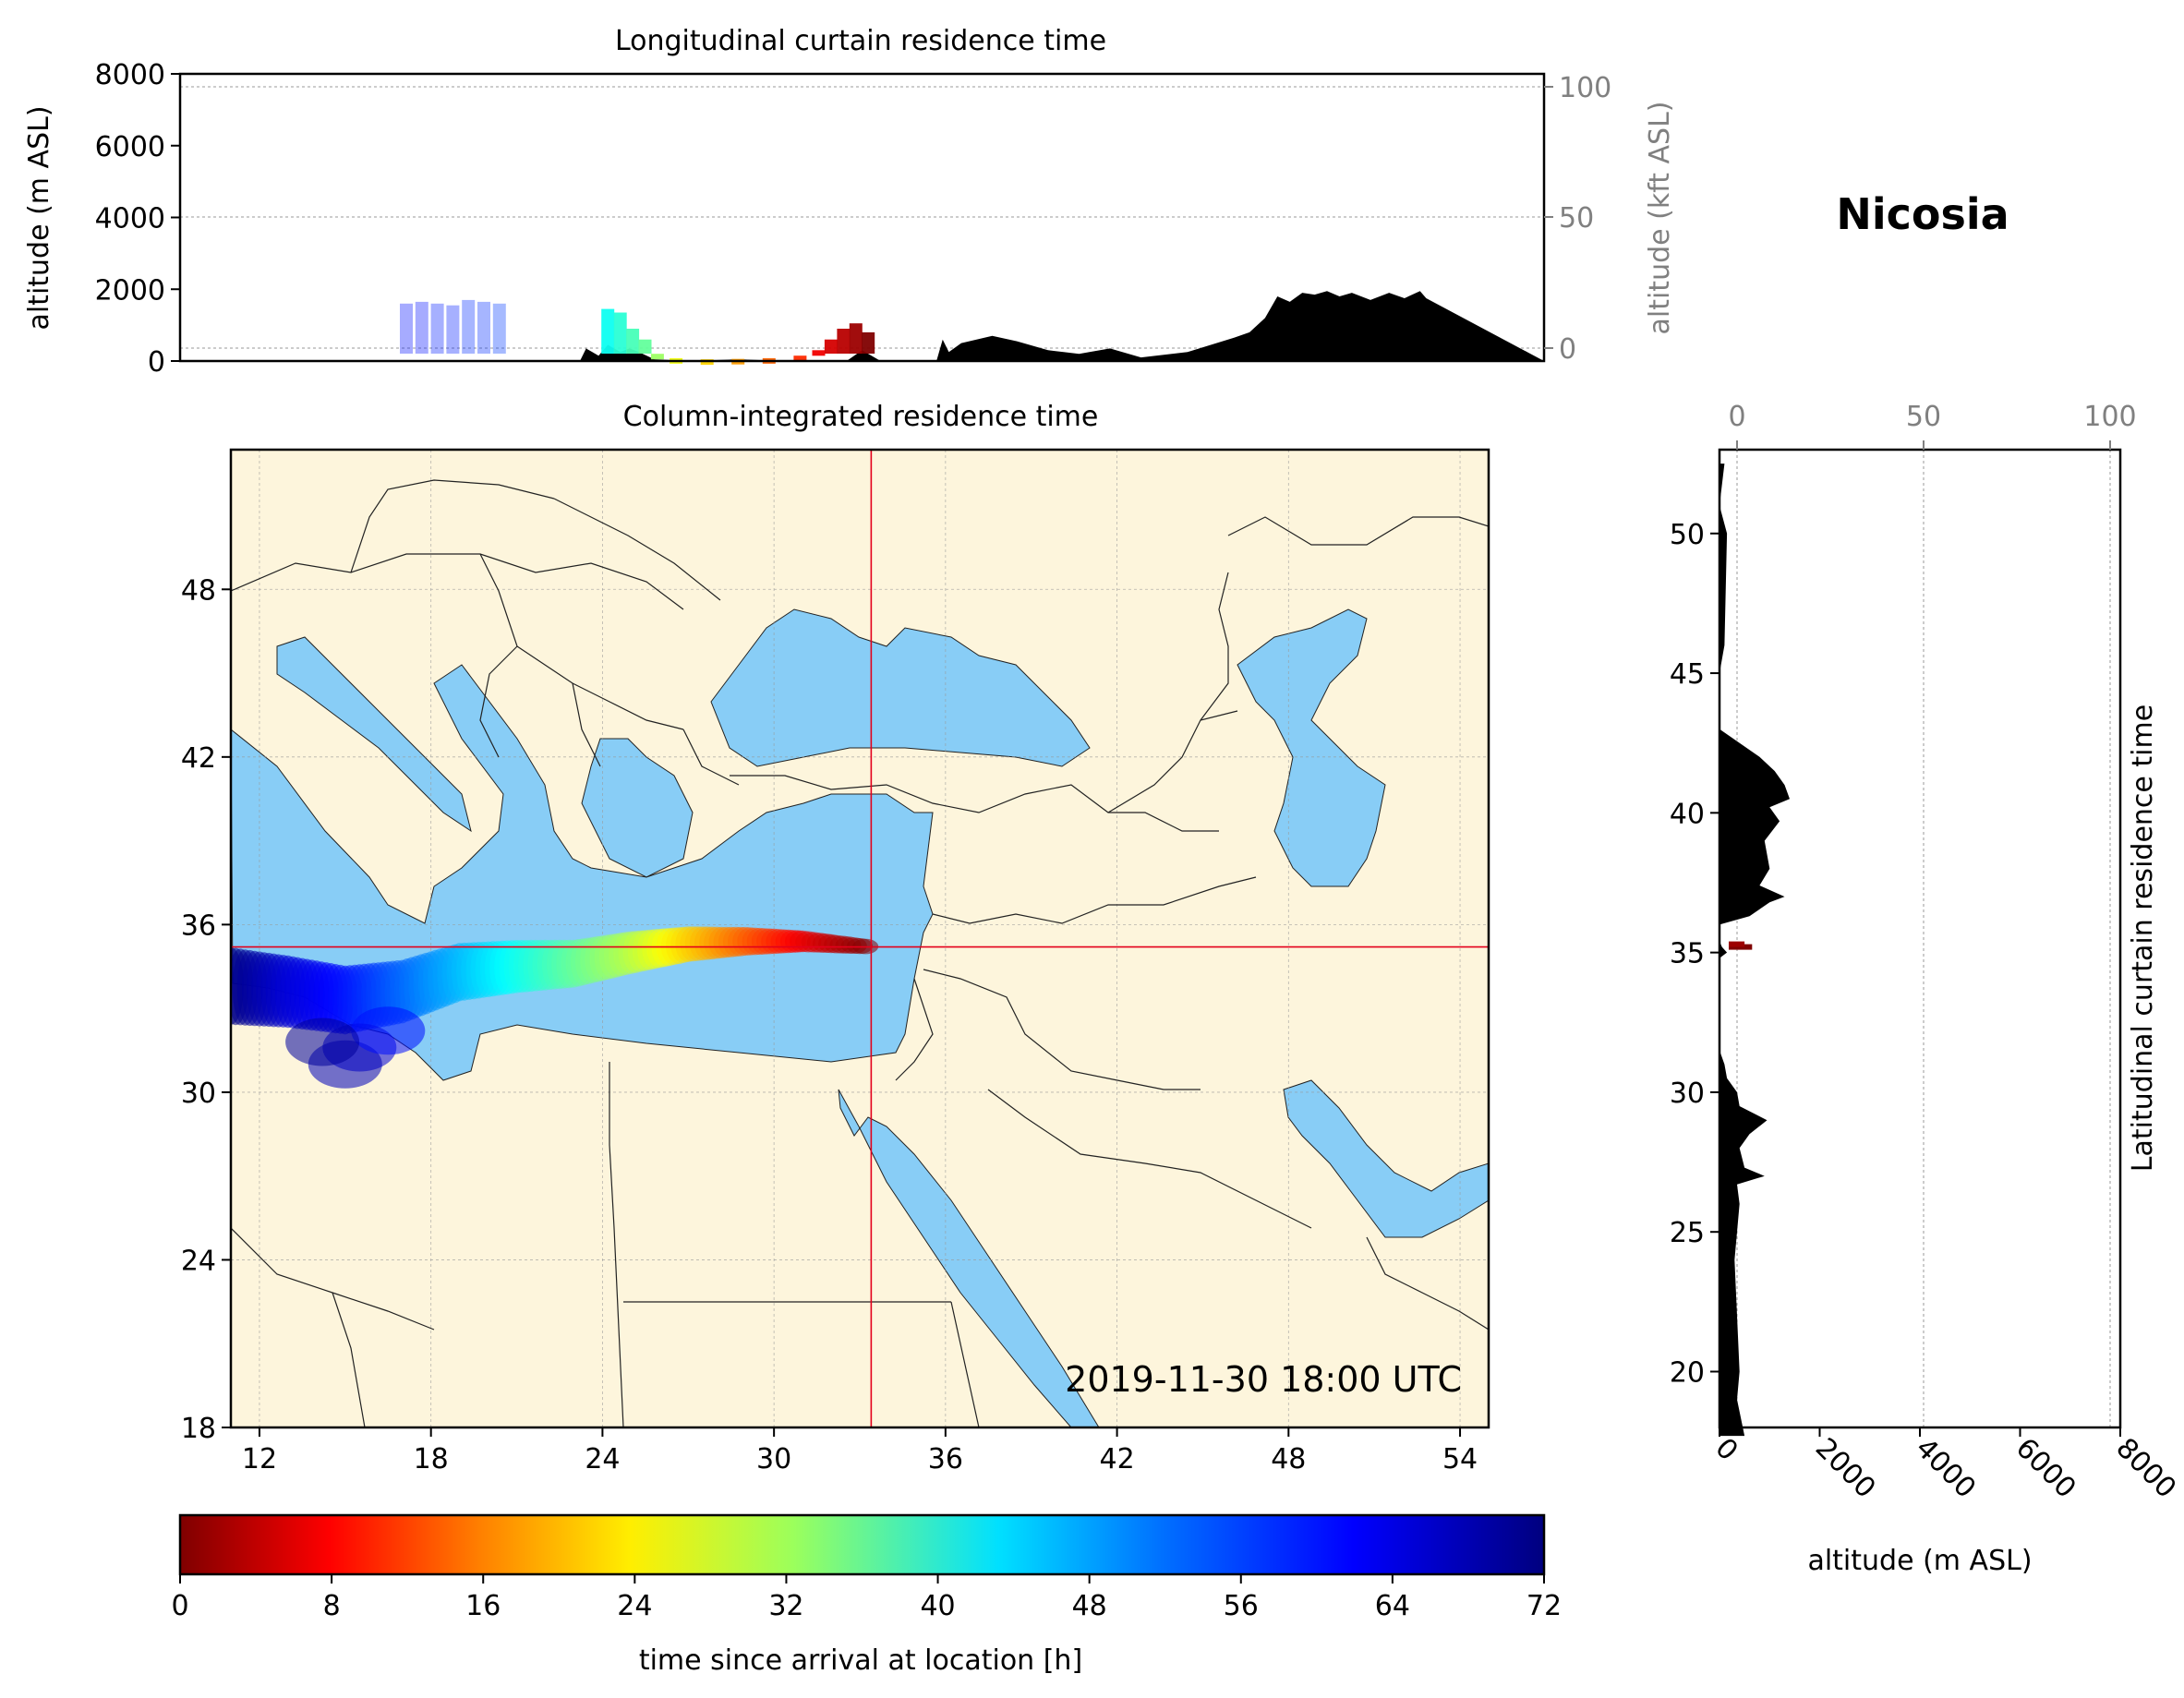 The width and height of the screenshot is (2184, 1698). What do you see at coordinates (945, 1459) in the screenshot?
I see `x-tick-label: 36` at bounding box center [945, 1459].